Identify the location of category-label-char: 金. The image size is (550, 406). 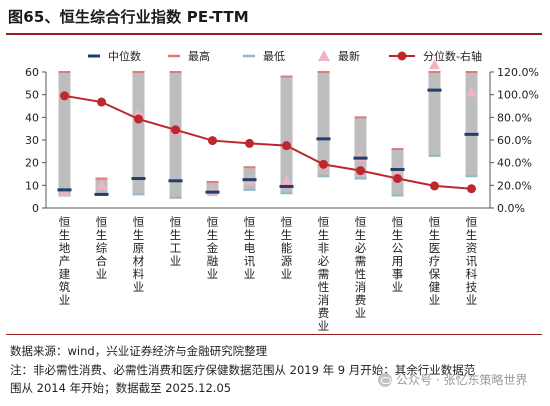
(213, 248).